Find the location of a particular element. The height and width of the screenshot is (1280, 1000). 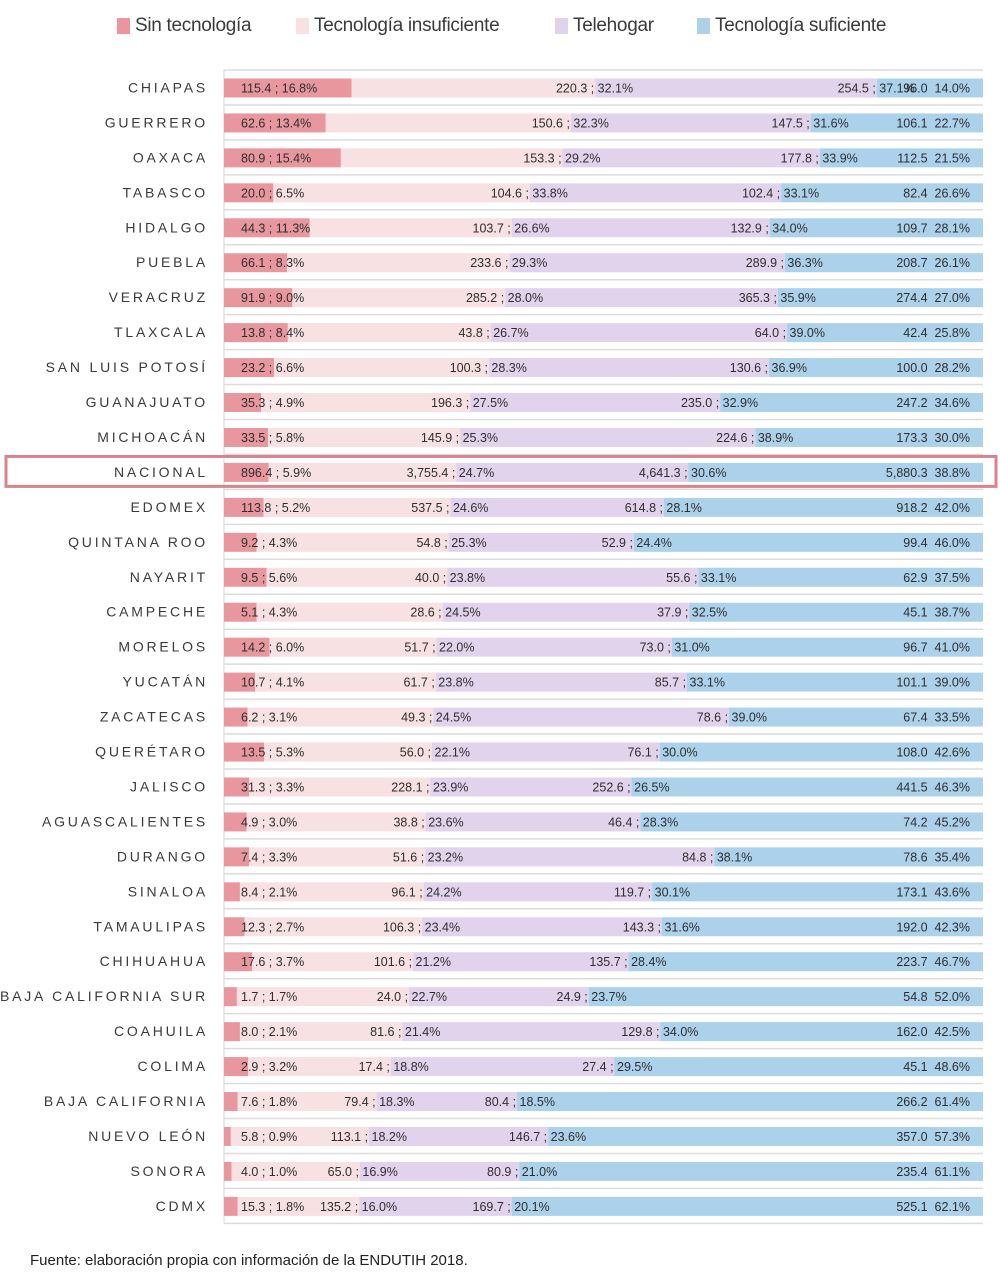

category-label: QUERÉTARO is located at coordinates (151, 752).